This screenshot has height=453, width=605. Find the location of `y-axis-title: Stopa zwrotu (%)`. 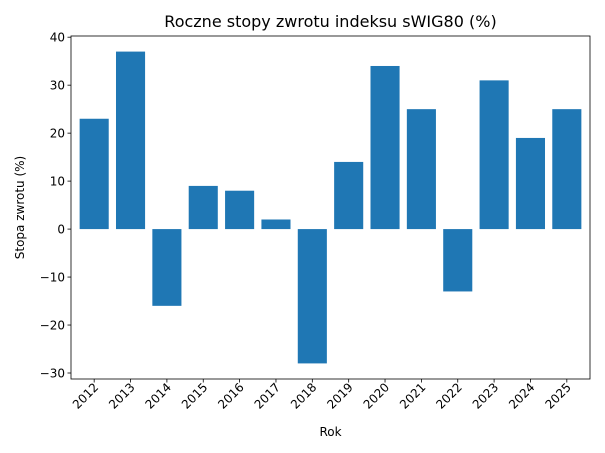

y-axis-title: Stopa zwrotu (%) is located at coordinates (20, 207).